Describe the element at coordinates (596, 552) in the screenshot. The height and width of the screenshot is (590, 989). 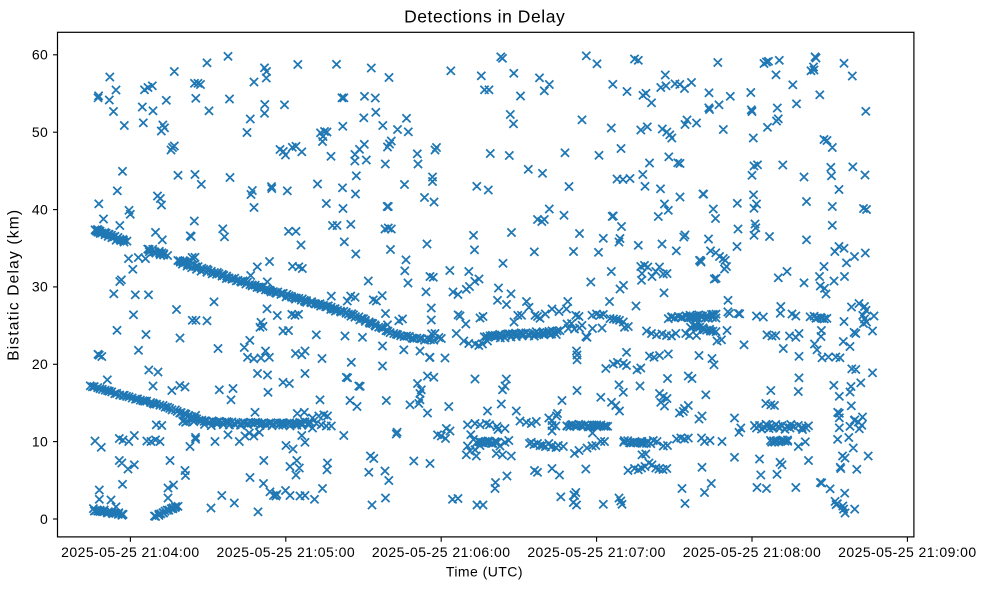
I see `svg-text: 2025-05-25 21:07:00` at that location.